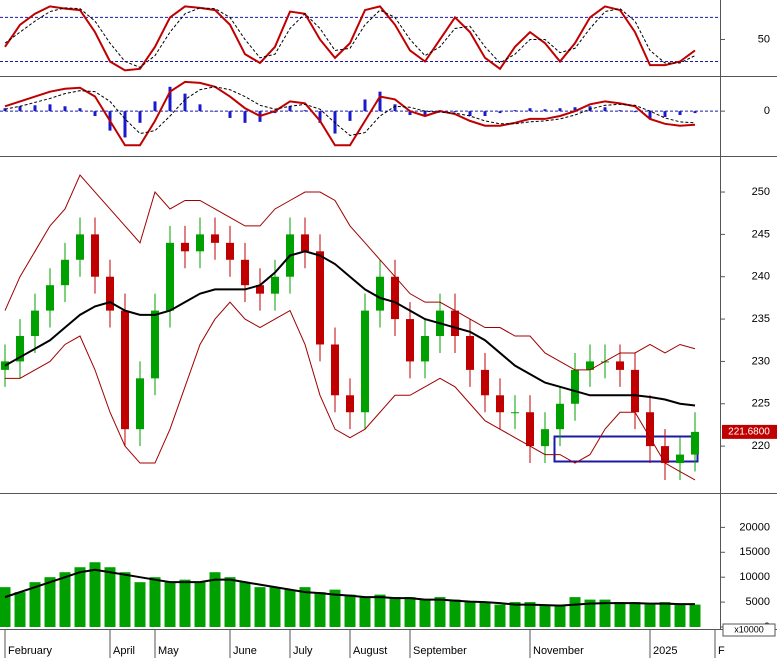 This screenshot has height=659, width=777. What do you see at coordinates (168, 651) in the screenshot?
I see `x-tick-label: May` at bounding box center [168, 651].